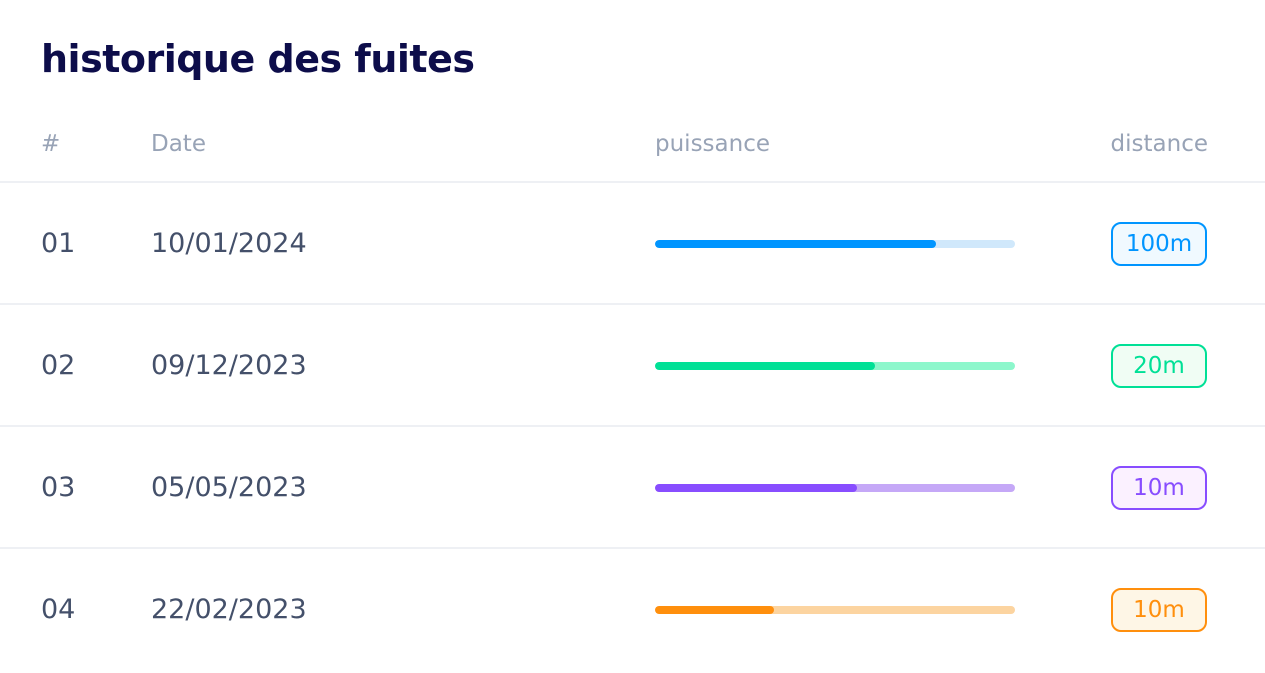 This screenshot has height=673, width=1265. Describe the element at coordinates (229, 365) in the screenshot. I see `row-date: 09/12/2023` at that location.